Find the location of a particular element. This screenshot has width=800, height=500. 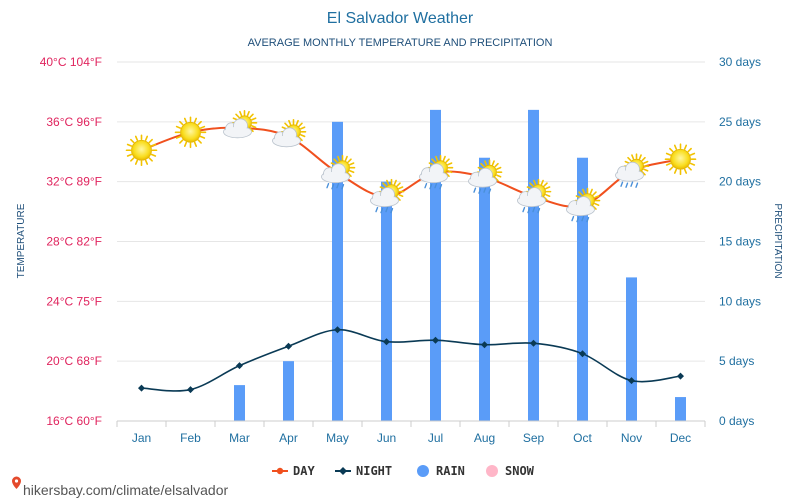

legend-item-day: DAY is located at coordinates (293, 471).